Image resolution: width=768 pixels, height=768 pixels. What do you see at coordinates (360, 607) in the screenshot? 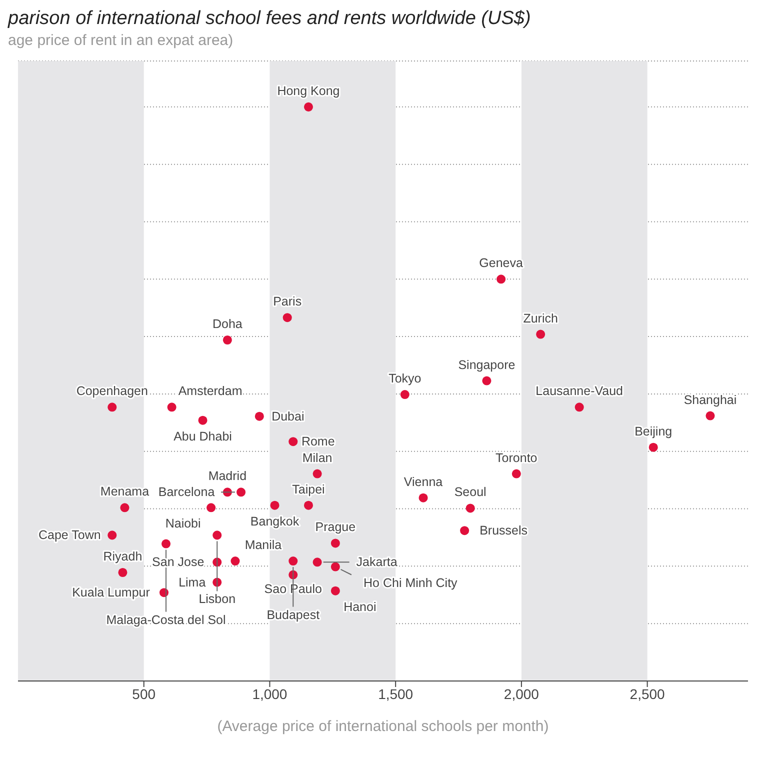
I see `annotation: Hanoi` at bounding box center [360, 607].